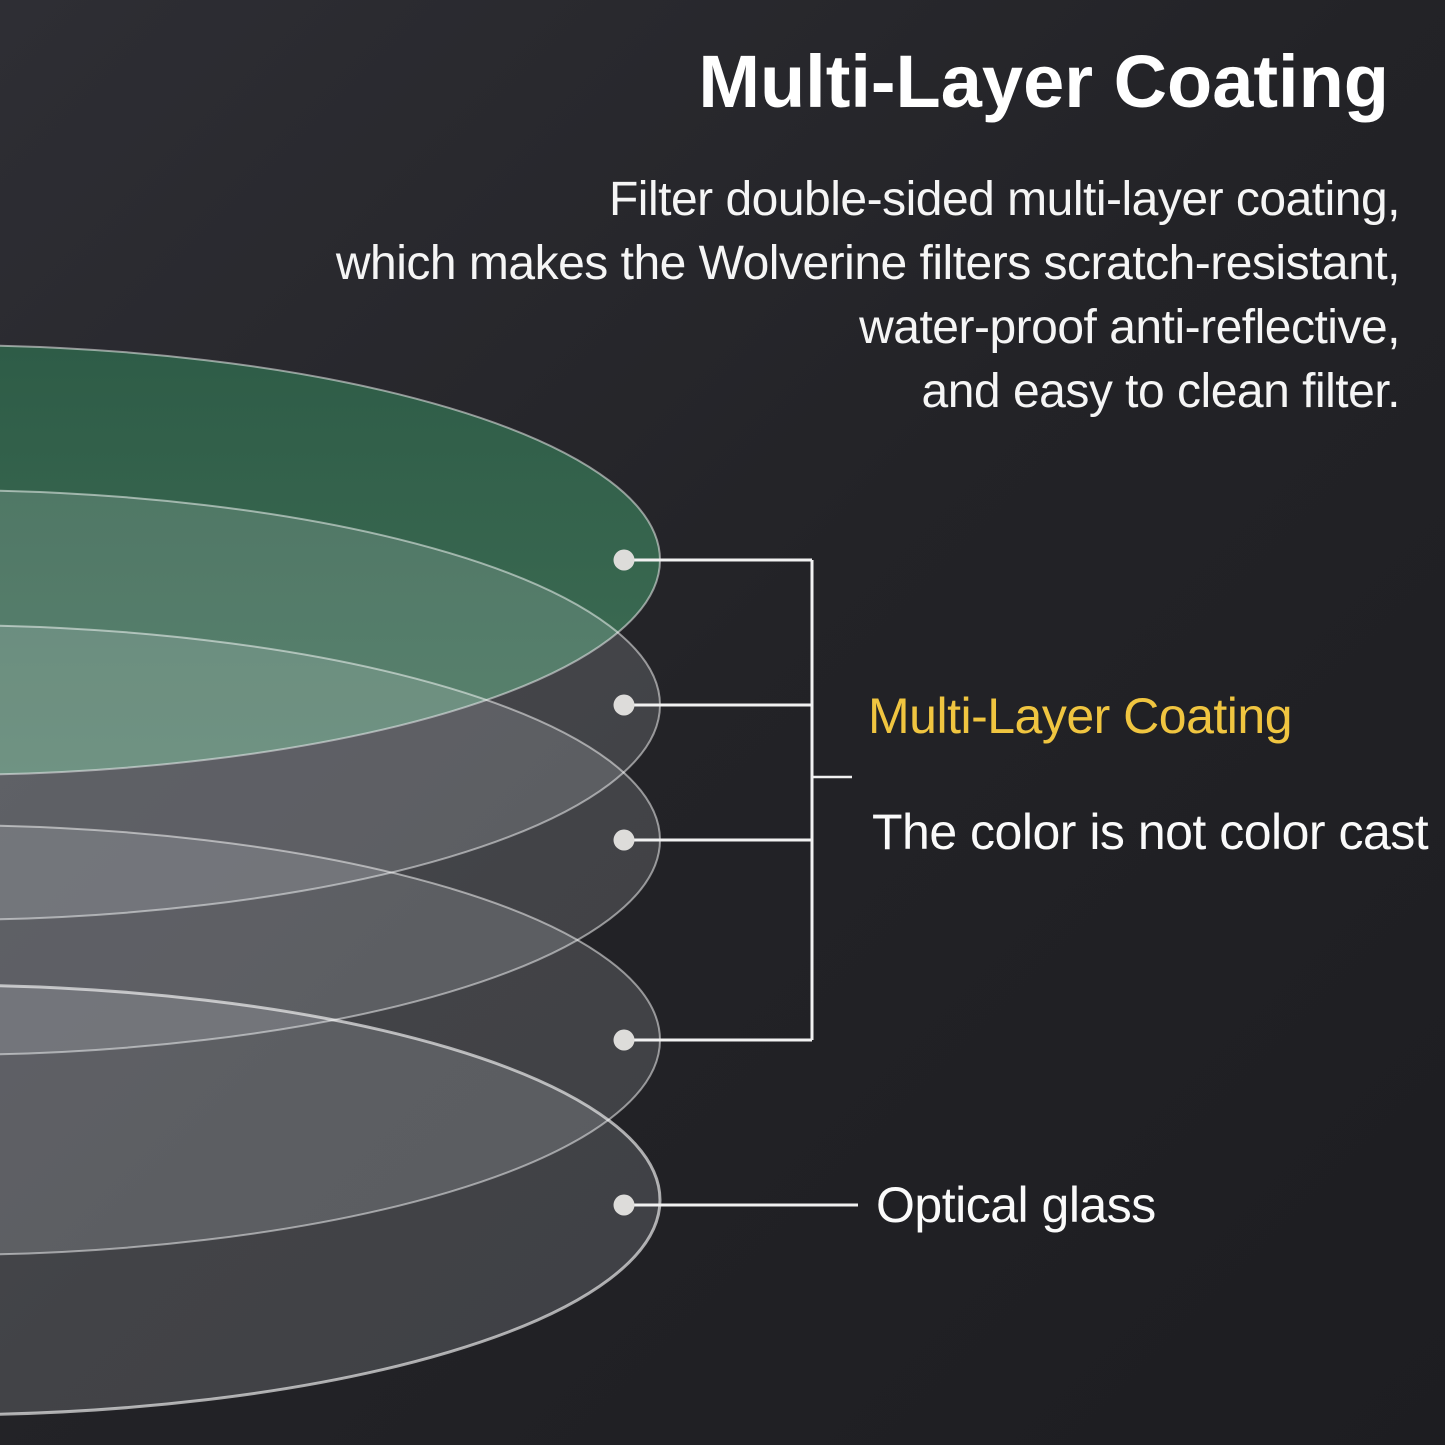  I want to click on coating-callout-label: Multi-Layer Coating, so click(1080, 716).